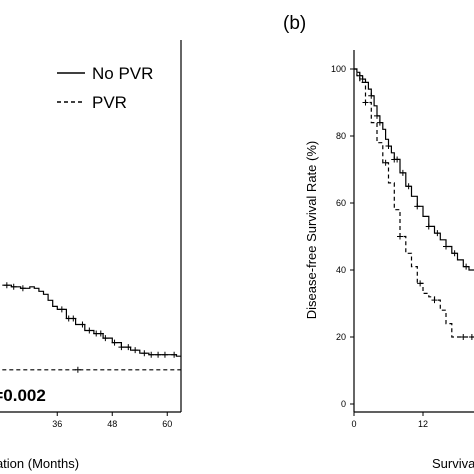 This screenshot has height=474, width=474. I want to click on panel-b-y-tick-label: 40, so click(341, 270).